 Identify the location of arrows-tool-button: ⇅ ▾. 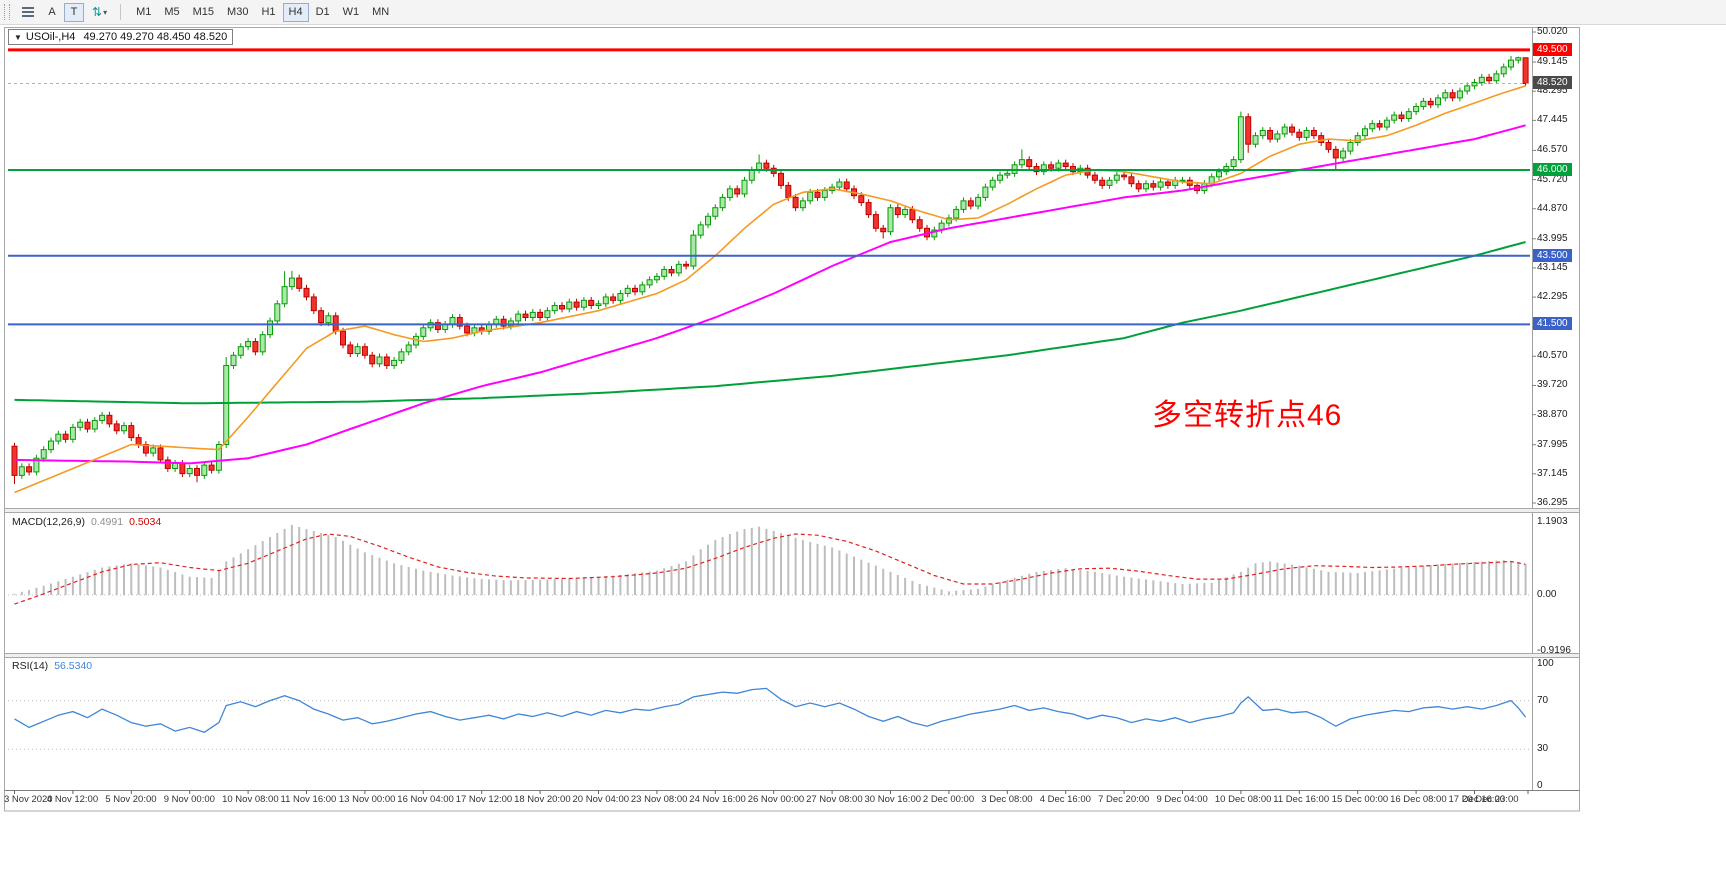
(99, 12).